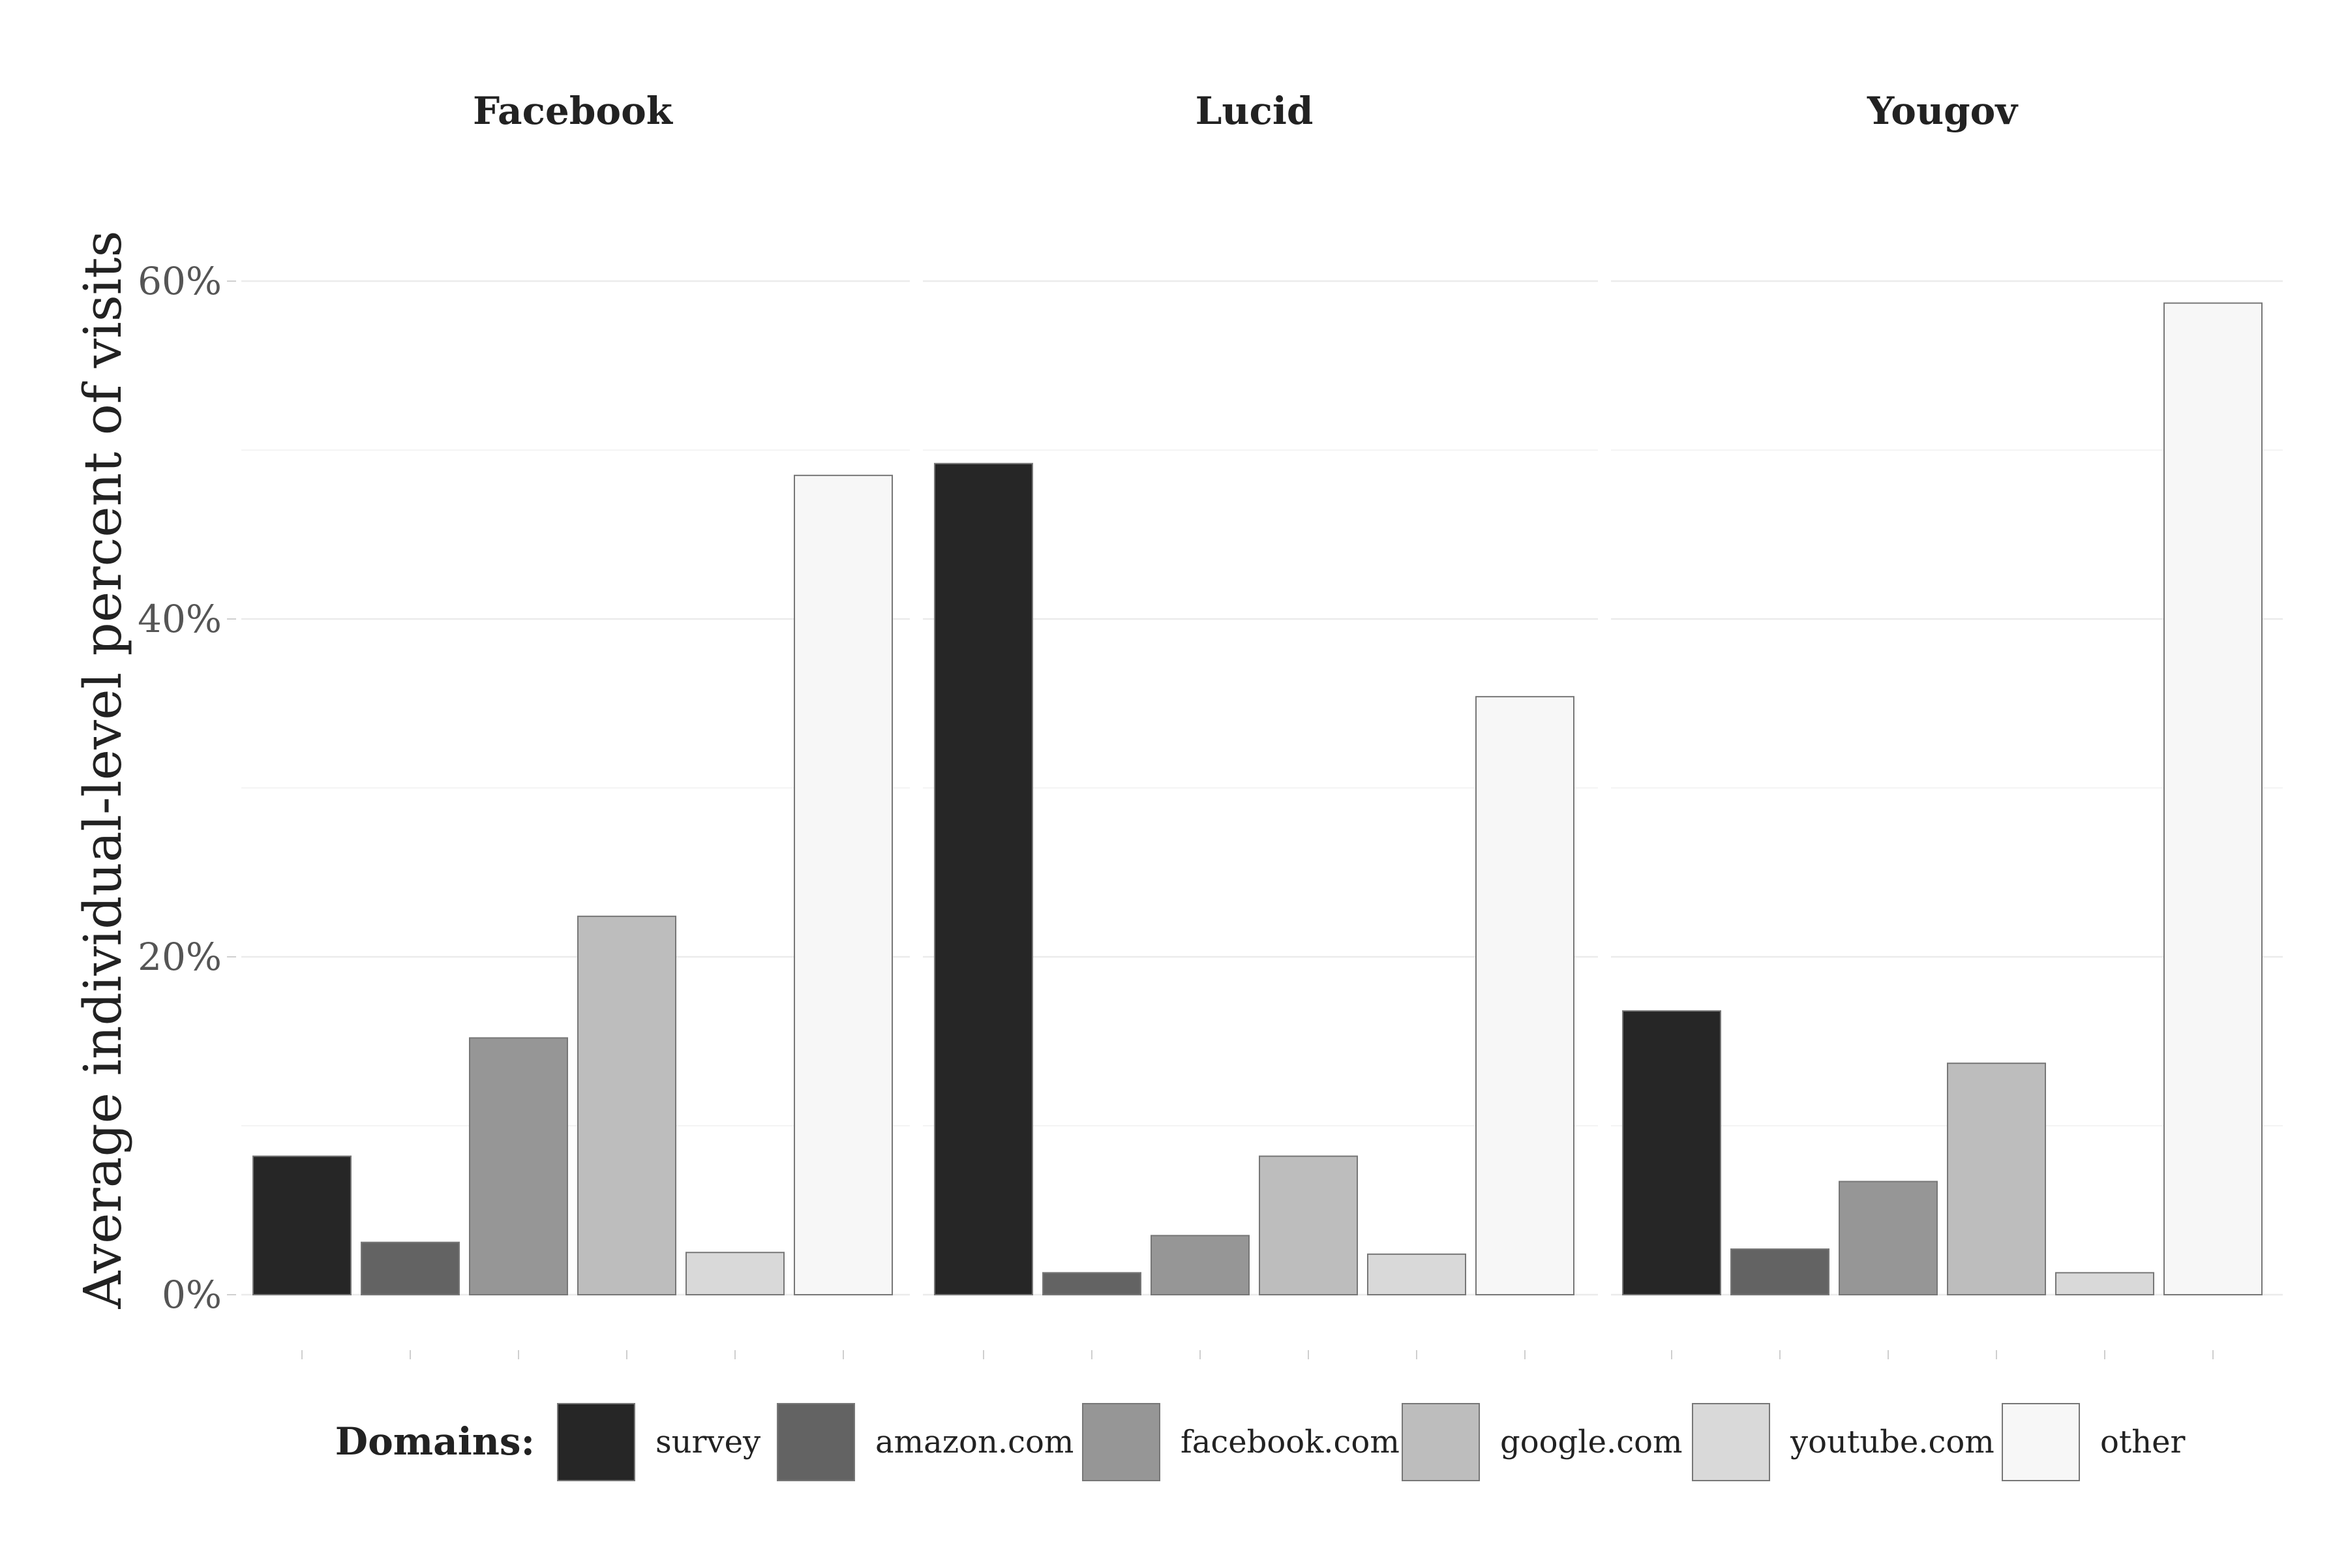 This screenshot has height=1568, width=2348. What do you see at coordinates (1731, 1442) in the screenshot?
I see `legend-key-youtube-com` at bounding box center [1731, 1442].